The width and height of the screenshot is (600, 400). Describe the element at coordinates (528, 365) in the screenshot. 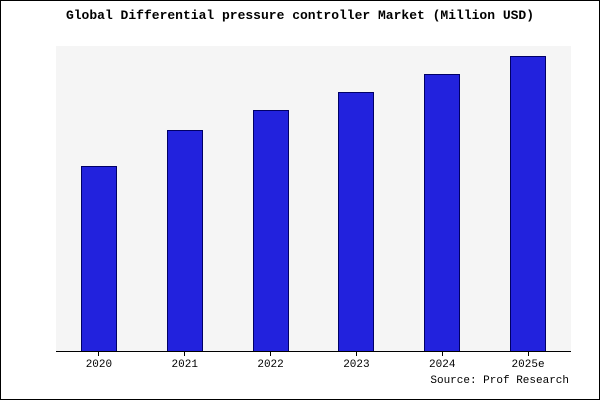

I see `x-axis-label-text: 2025e` at that location.